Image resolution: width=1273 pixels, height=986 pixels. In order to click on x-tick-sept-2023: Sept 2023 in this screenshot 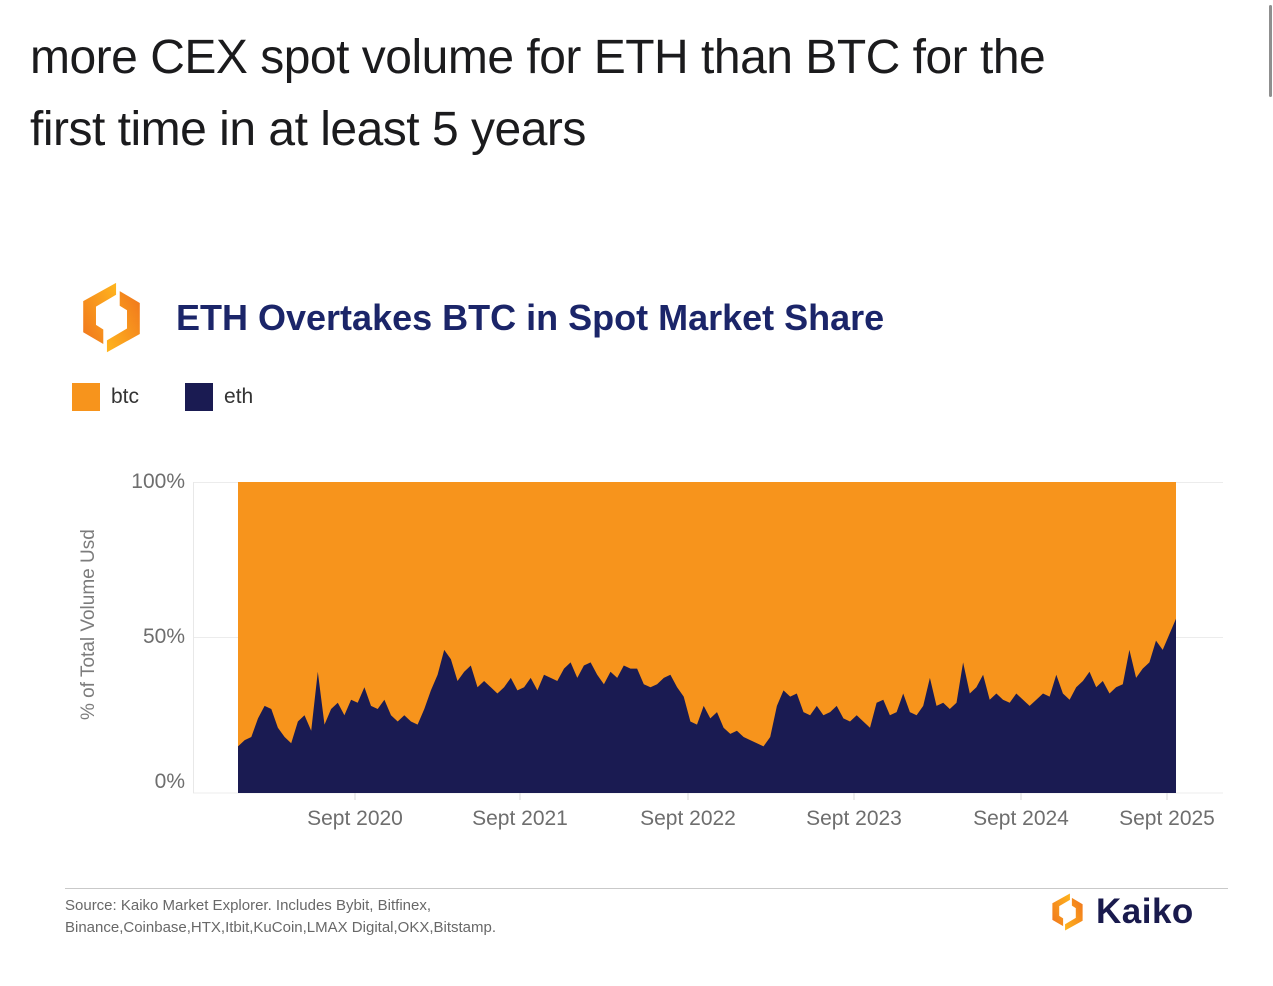, I will do `click(854, 818)`.